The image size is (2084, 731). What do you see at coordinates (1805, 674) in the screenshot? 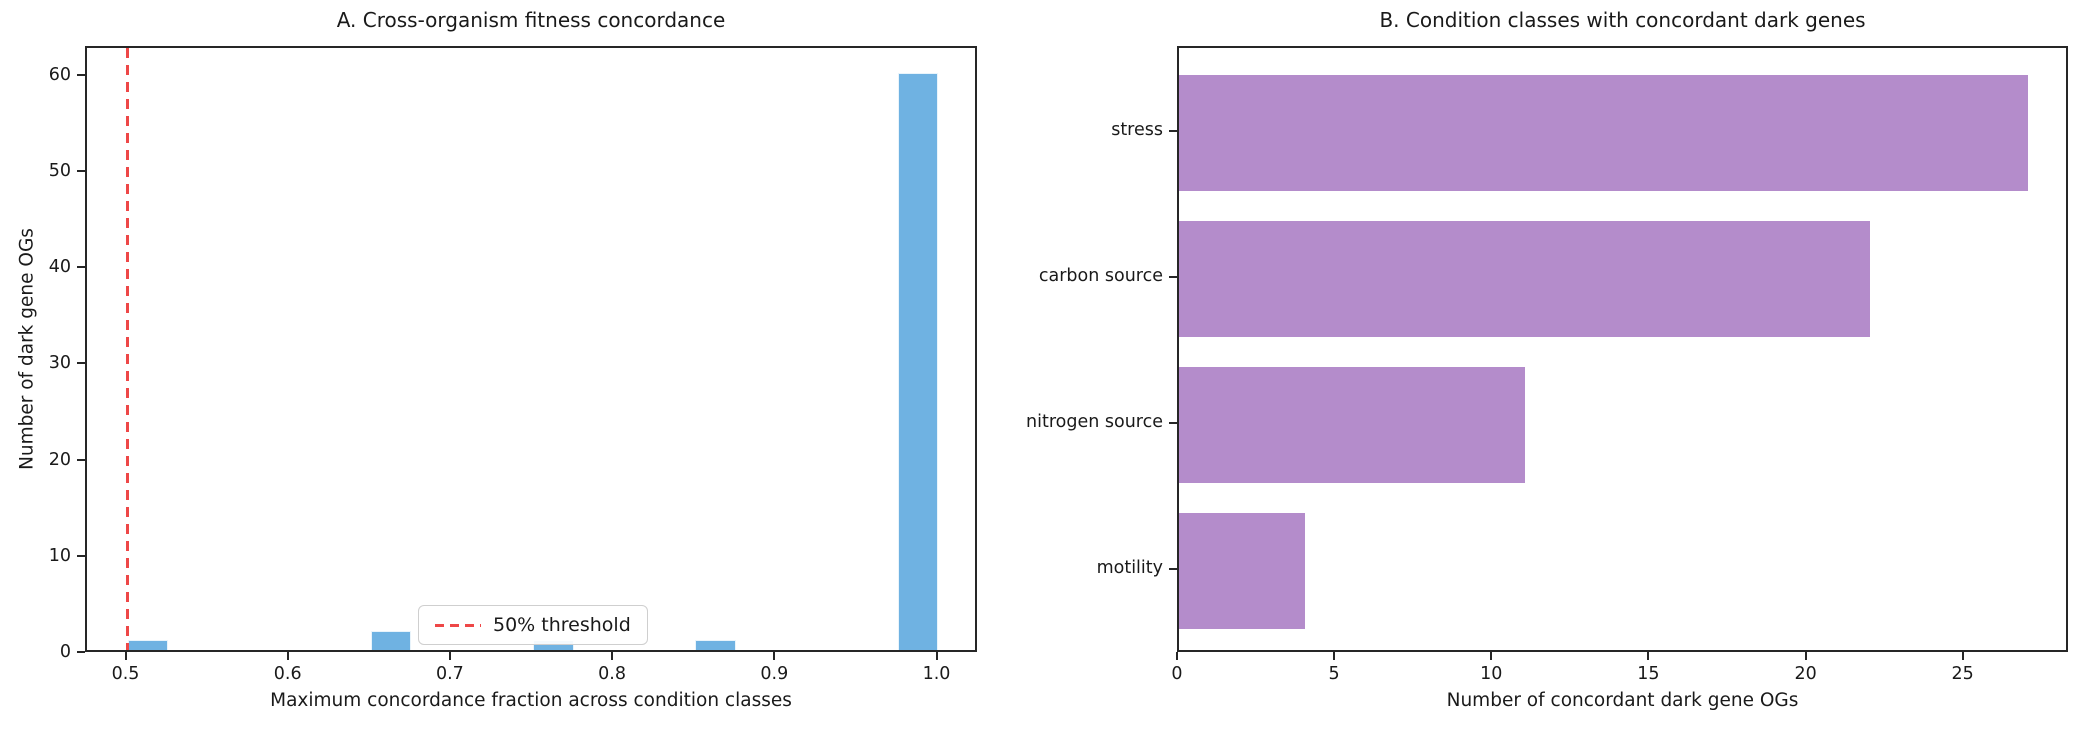
I see `x-tick-label: 20` at bounding box center [1805, 674].